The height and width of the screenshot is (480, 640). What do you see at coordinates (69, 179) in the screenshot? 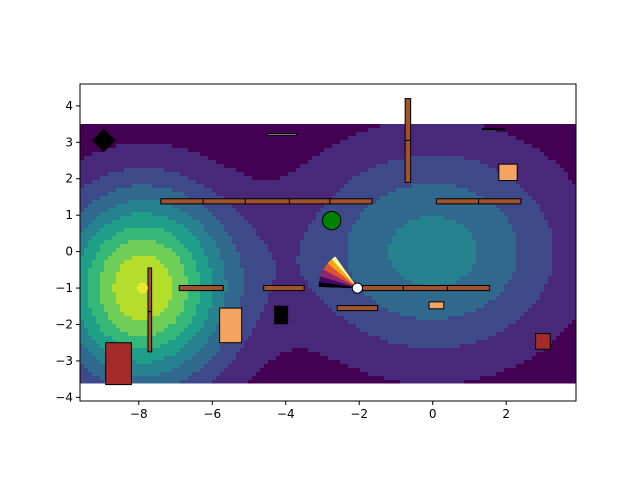
I see `y-tick-label: 2` at bounding box center [69, 179].